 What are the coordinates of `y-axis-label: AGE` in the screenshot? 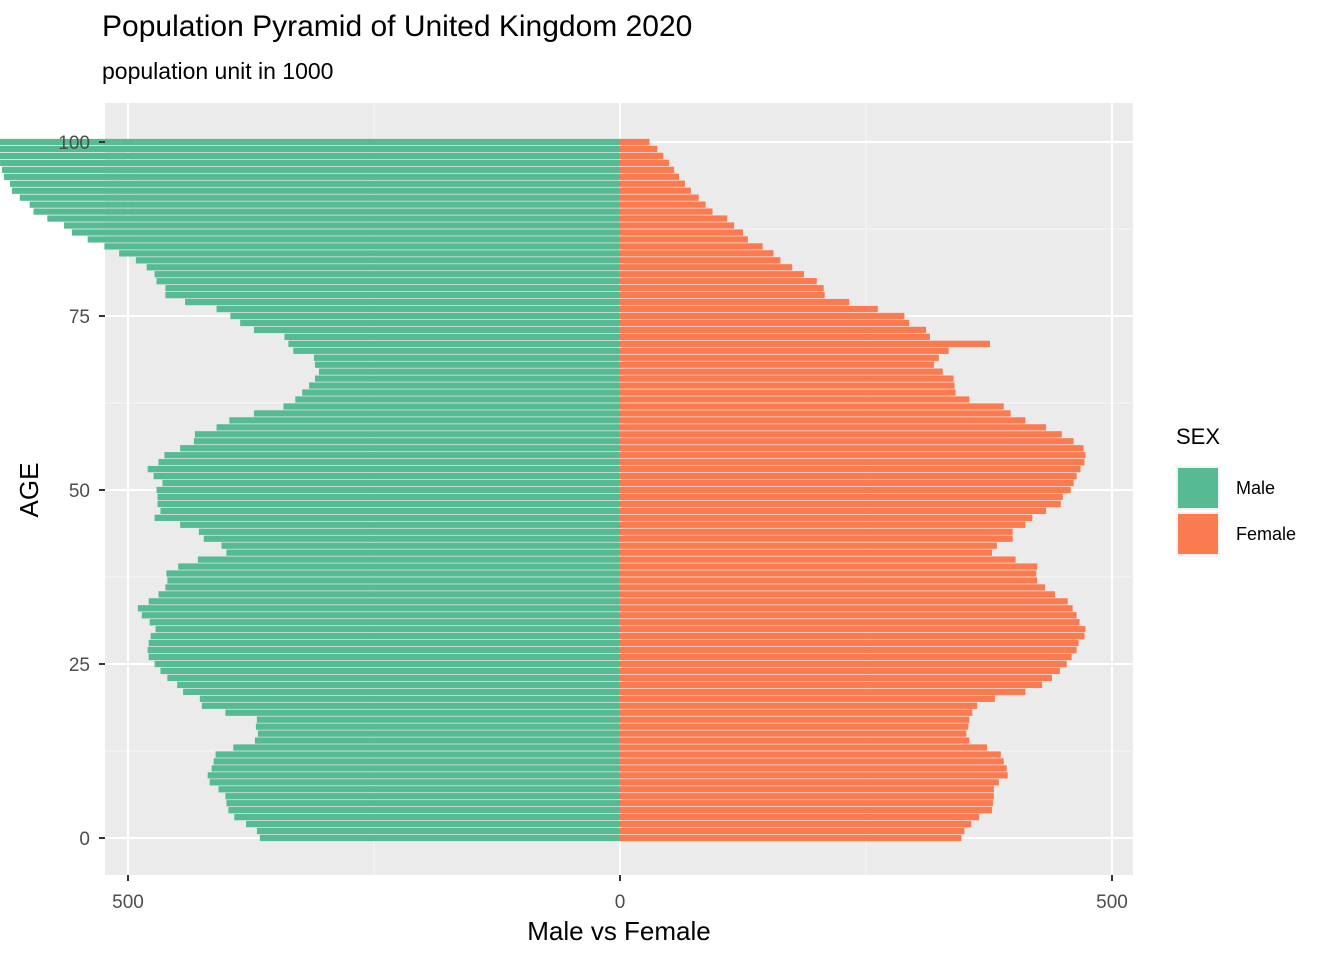 It's located at (29, 490).